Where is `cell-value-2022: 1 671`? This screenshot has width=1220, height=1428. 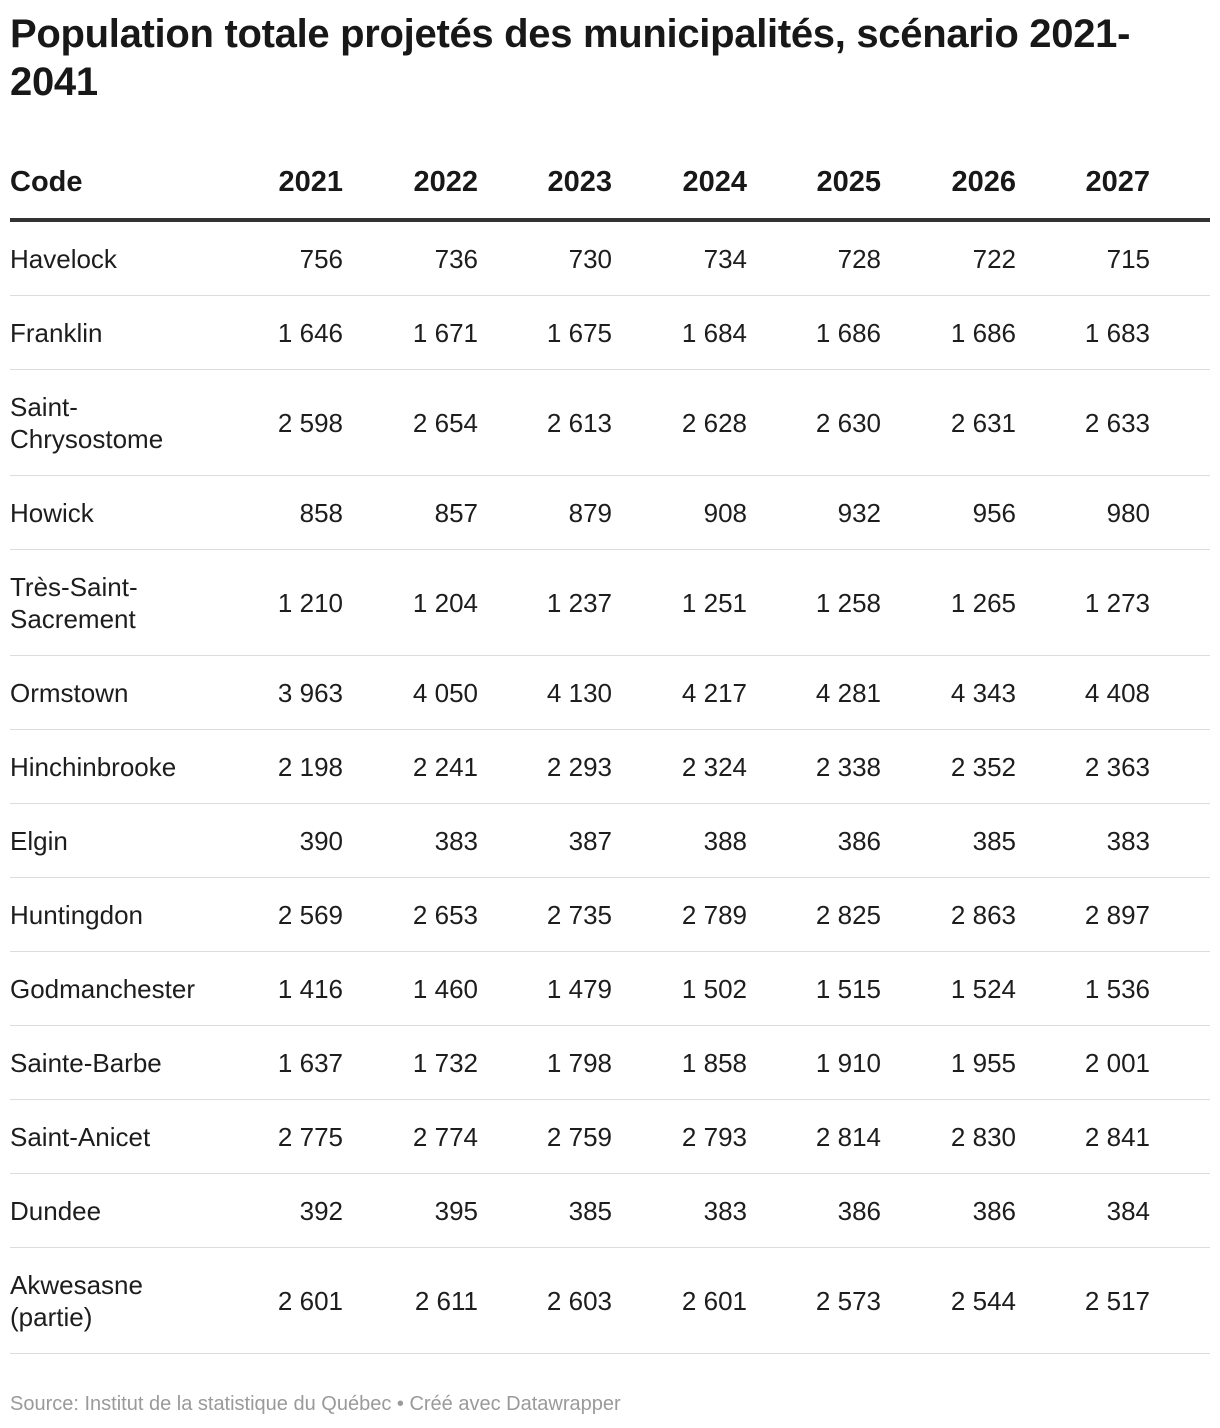 cell-value-2022: 1 671 is located at coordinates (410, 332).